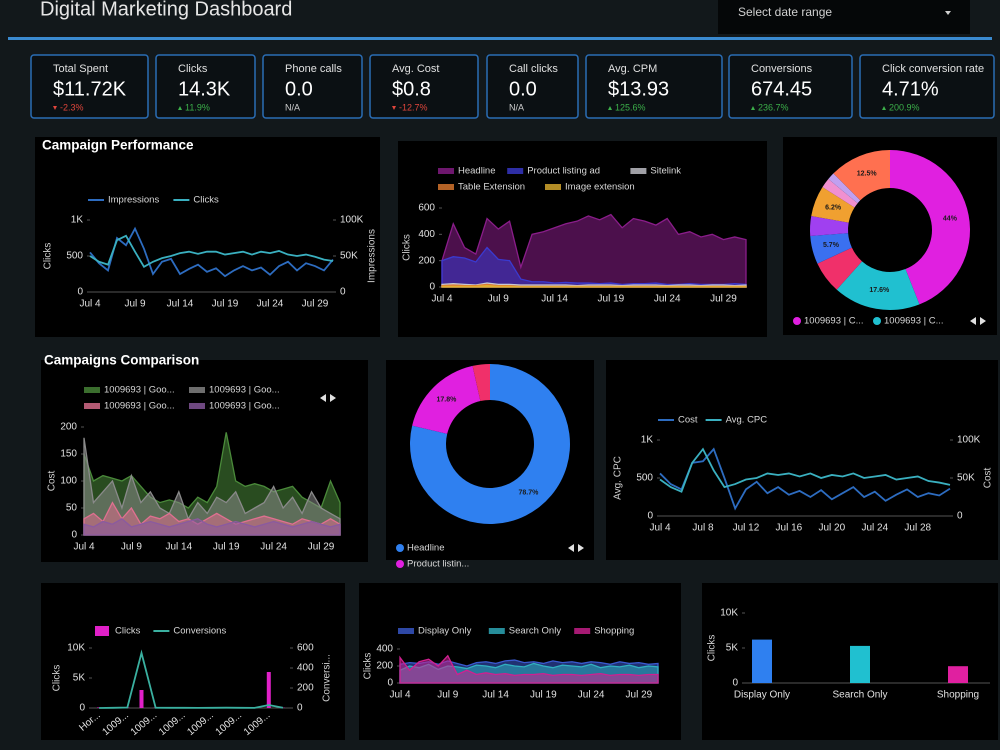  What do you see at coordinates (413, 107) in the screenshot?
I see `kpi-change: -12.7%` at bounding box center [413, 107].